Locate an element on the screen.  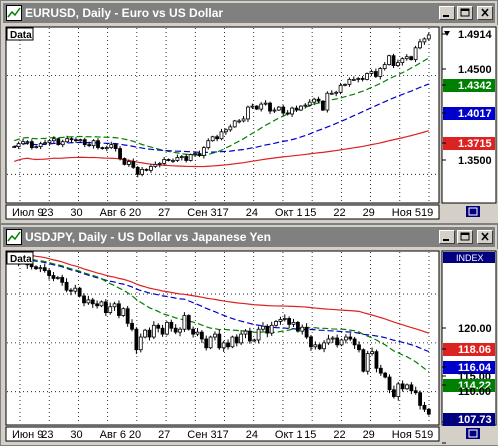
data-label-box is located at coordinates (20, 258).